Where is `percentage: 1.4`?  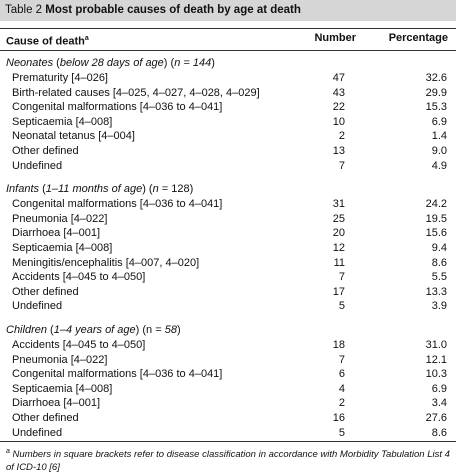
percentage: 1.4 is located at coordinates (439, 136).